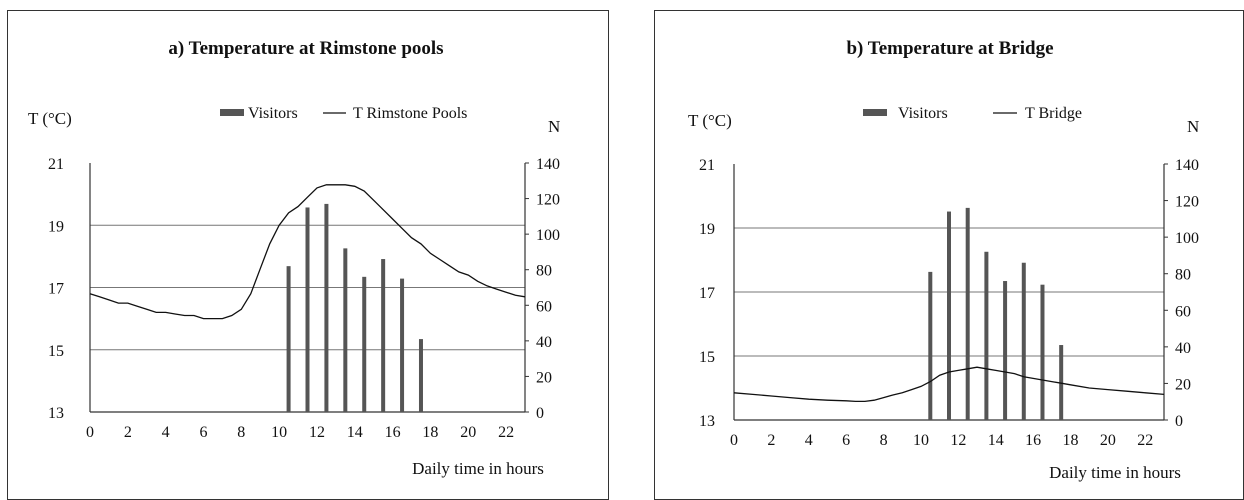 The width and height of the screenshot is (1244, 500). I want to click on legend-line-label: T Bridge, so click(1053, 113).